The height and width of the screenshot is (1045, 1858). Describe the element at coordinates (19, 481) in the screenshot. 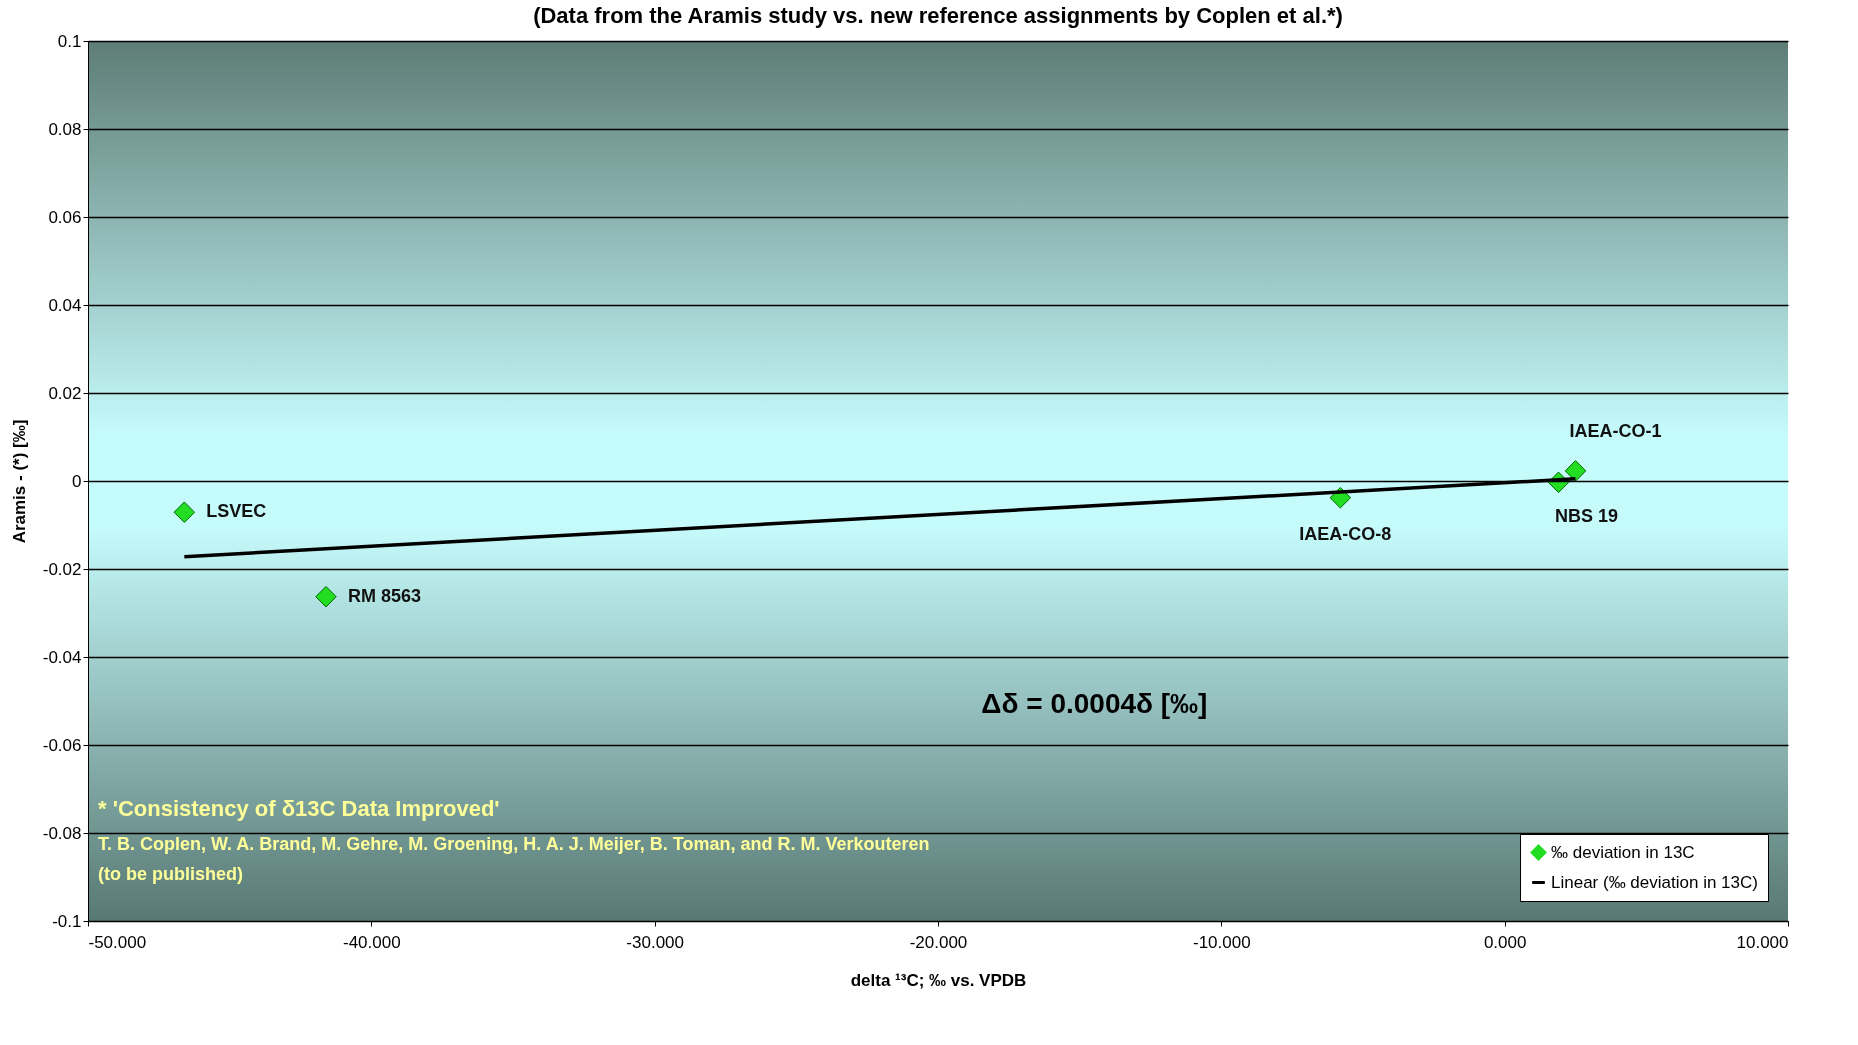

I see `y-axis-title: Aramis - (*) [‰]` at that location.